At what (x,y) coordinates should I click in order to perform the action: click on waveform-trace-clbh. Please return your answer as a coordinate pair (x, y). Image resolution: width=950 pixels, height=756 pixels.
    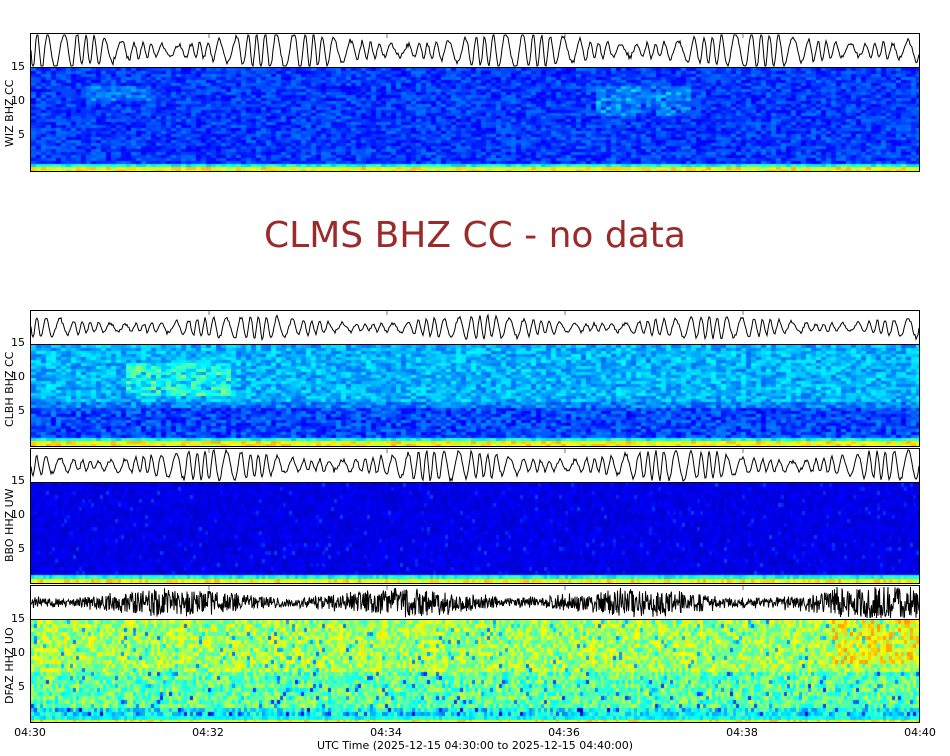
    Looking at the image, I should click on (475, 327).